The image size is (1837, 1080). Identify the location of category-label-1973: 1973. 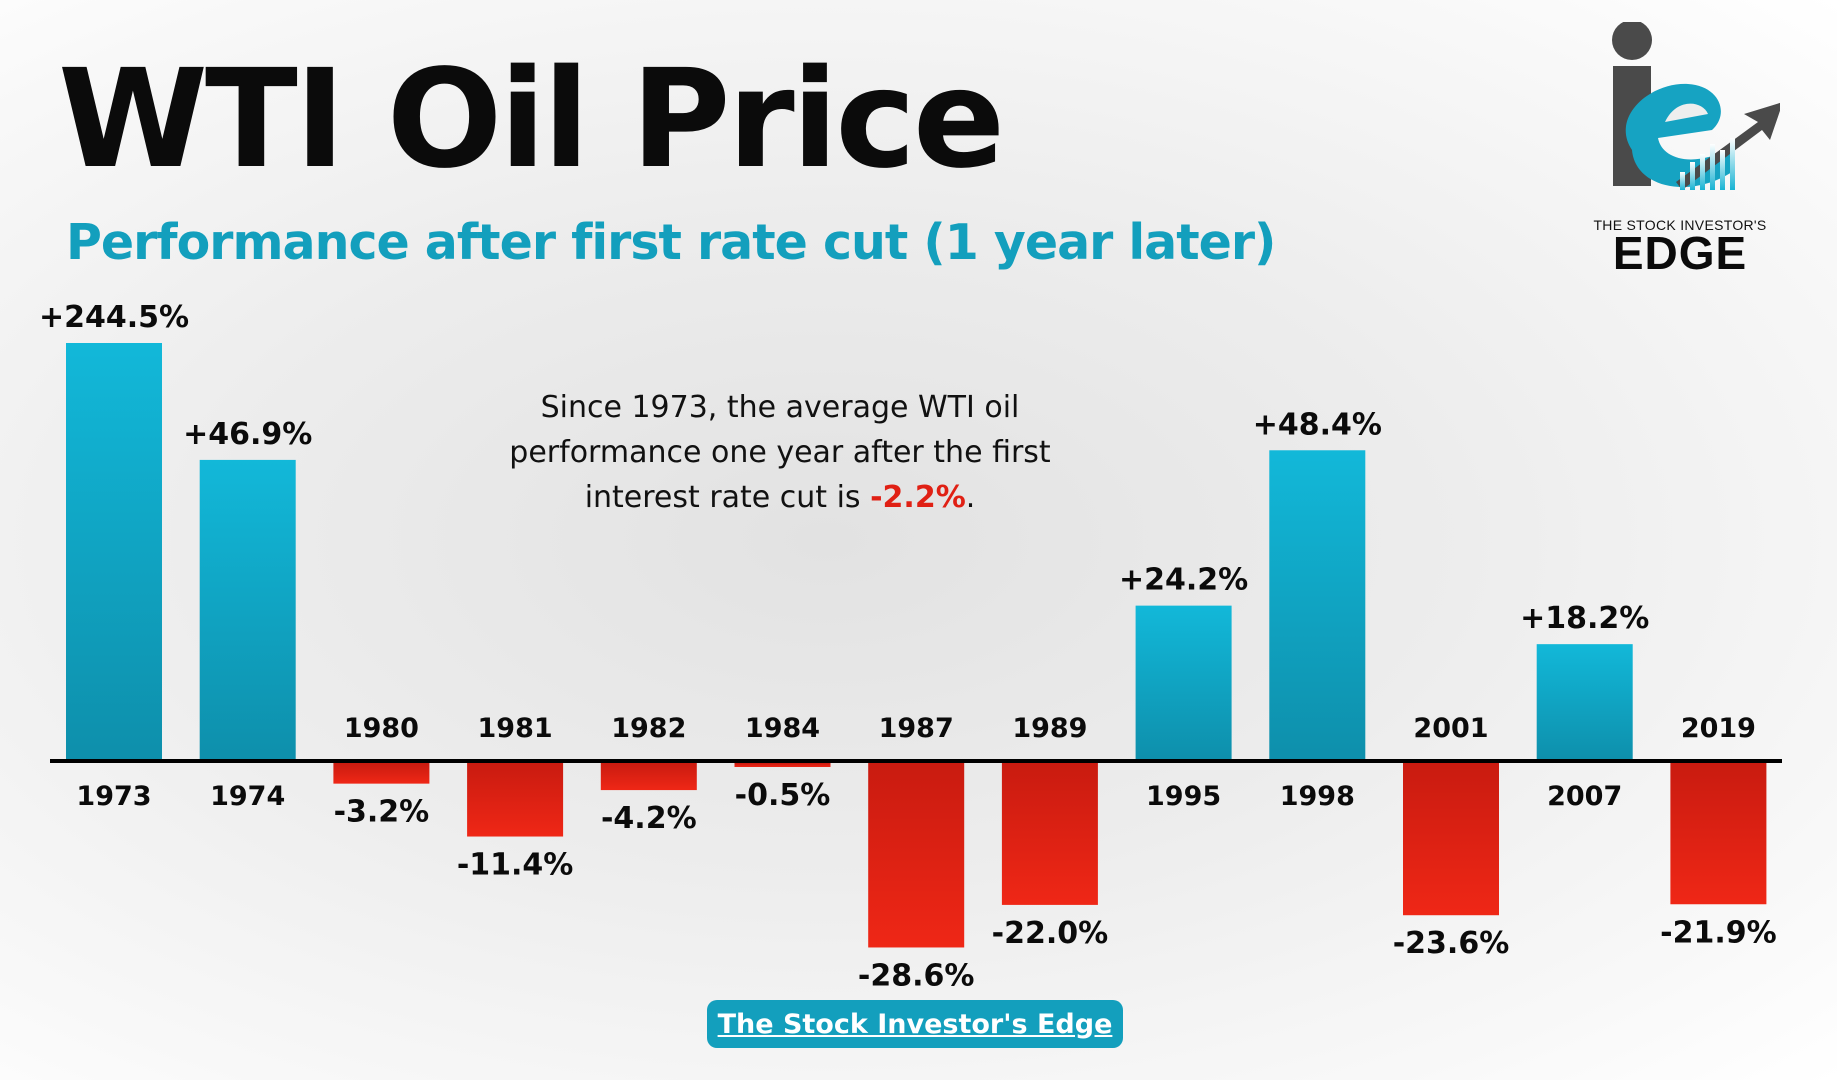
(113, 796).